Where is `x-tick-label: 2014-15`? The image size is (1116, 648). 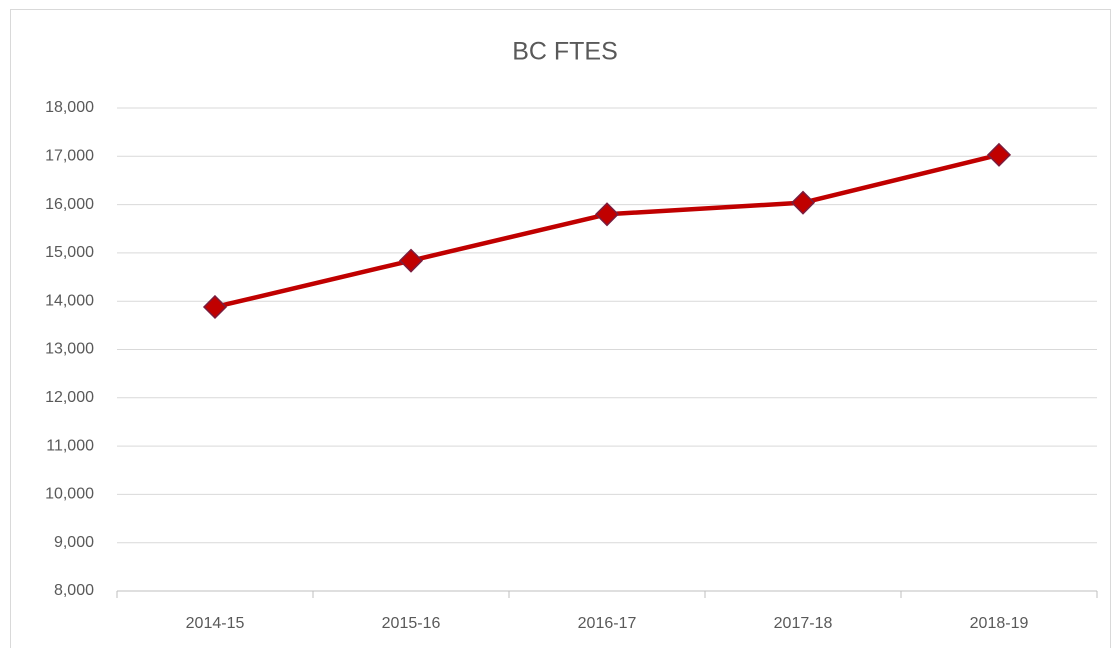 x-tick-label: 2014-15 is located at coordinates (215, 623).